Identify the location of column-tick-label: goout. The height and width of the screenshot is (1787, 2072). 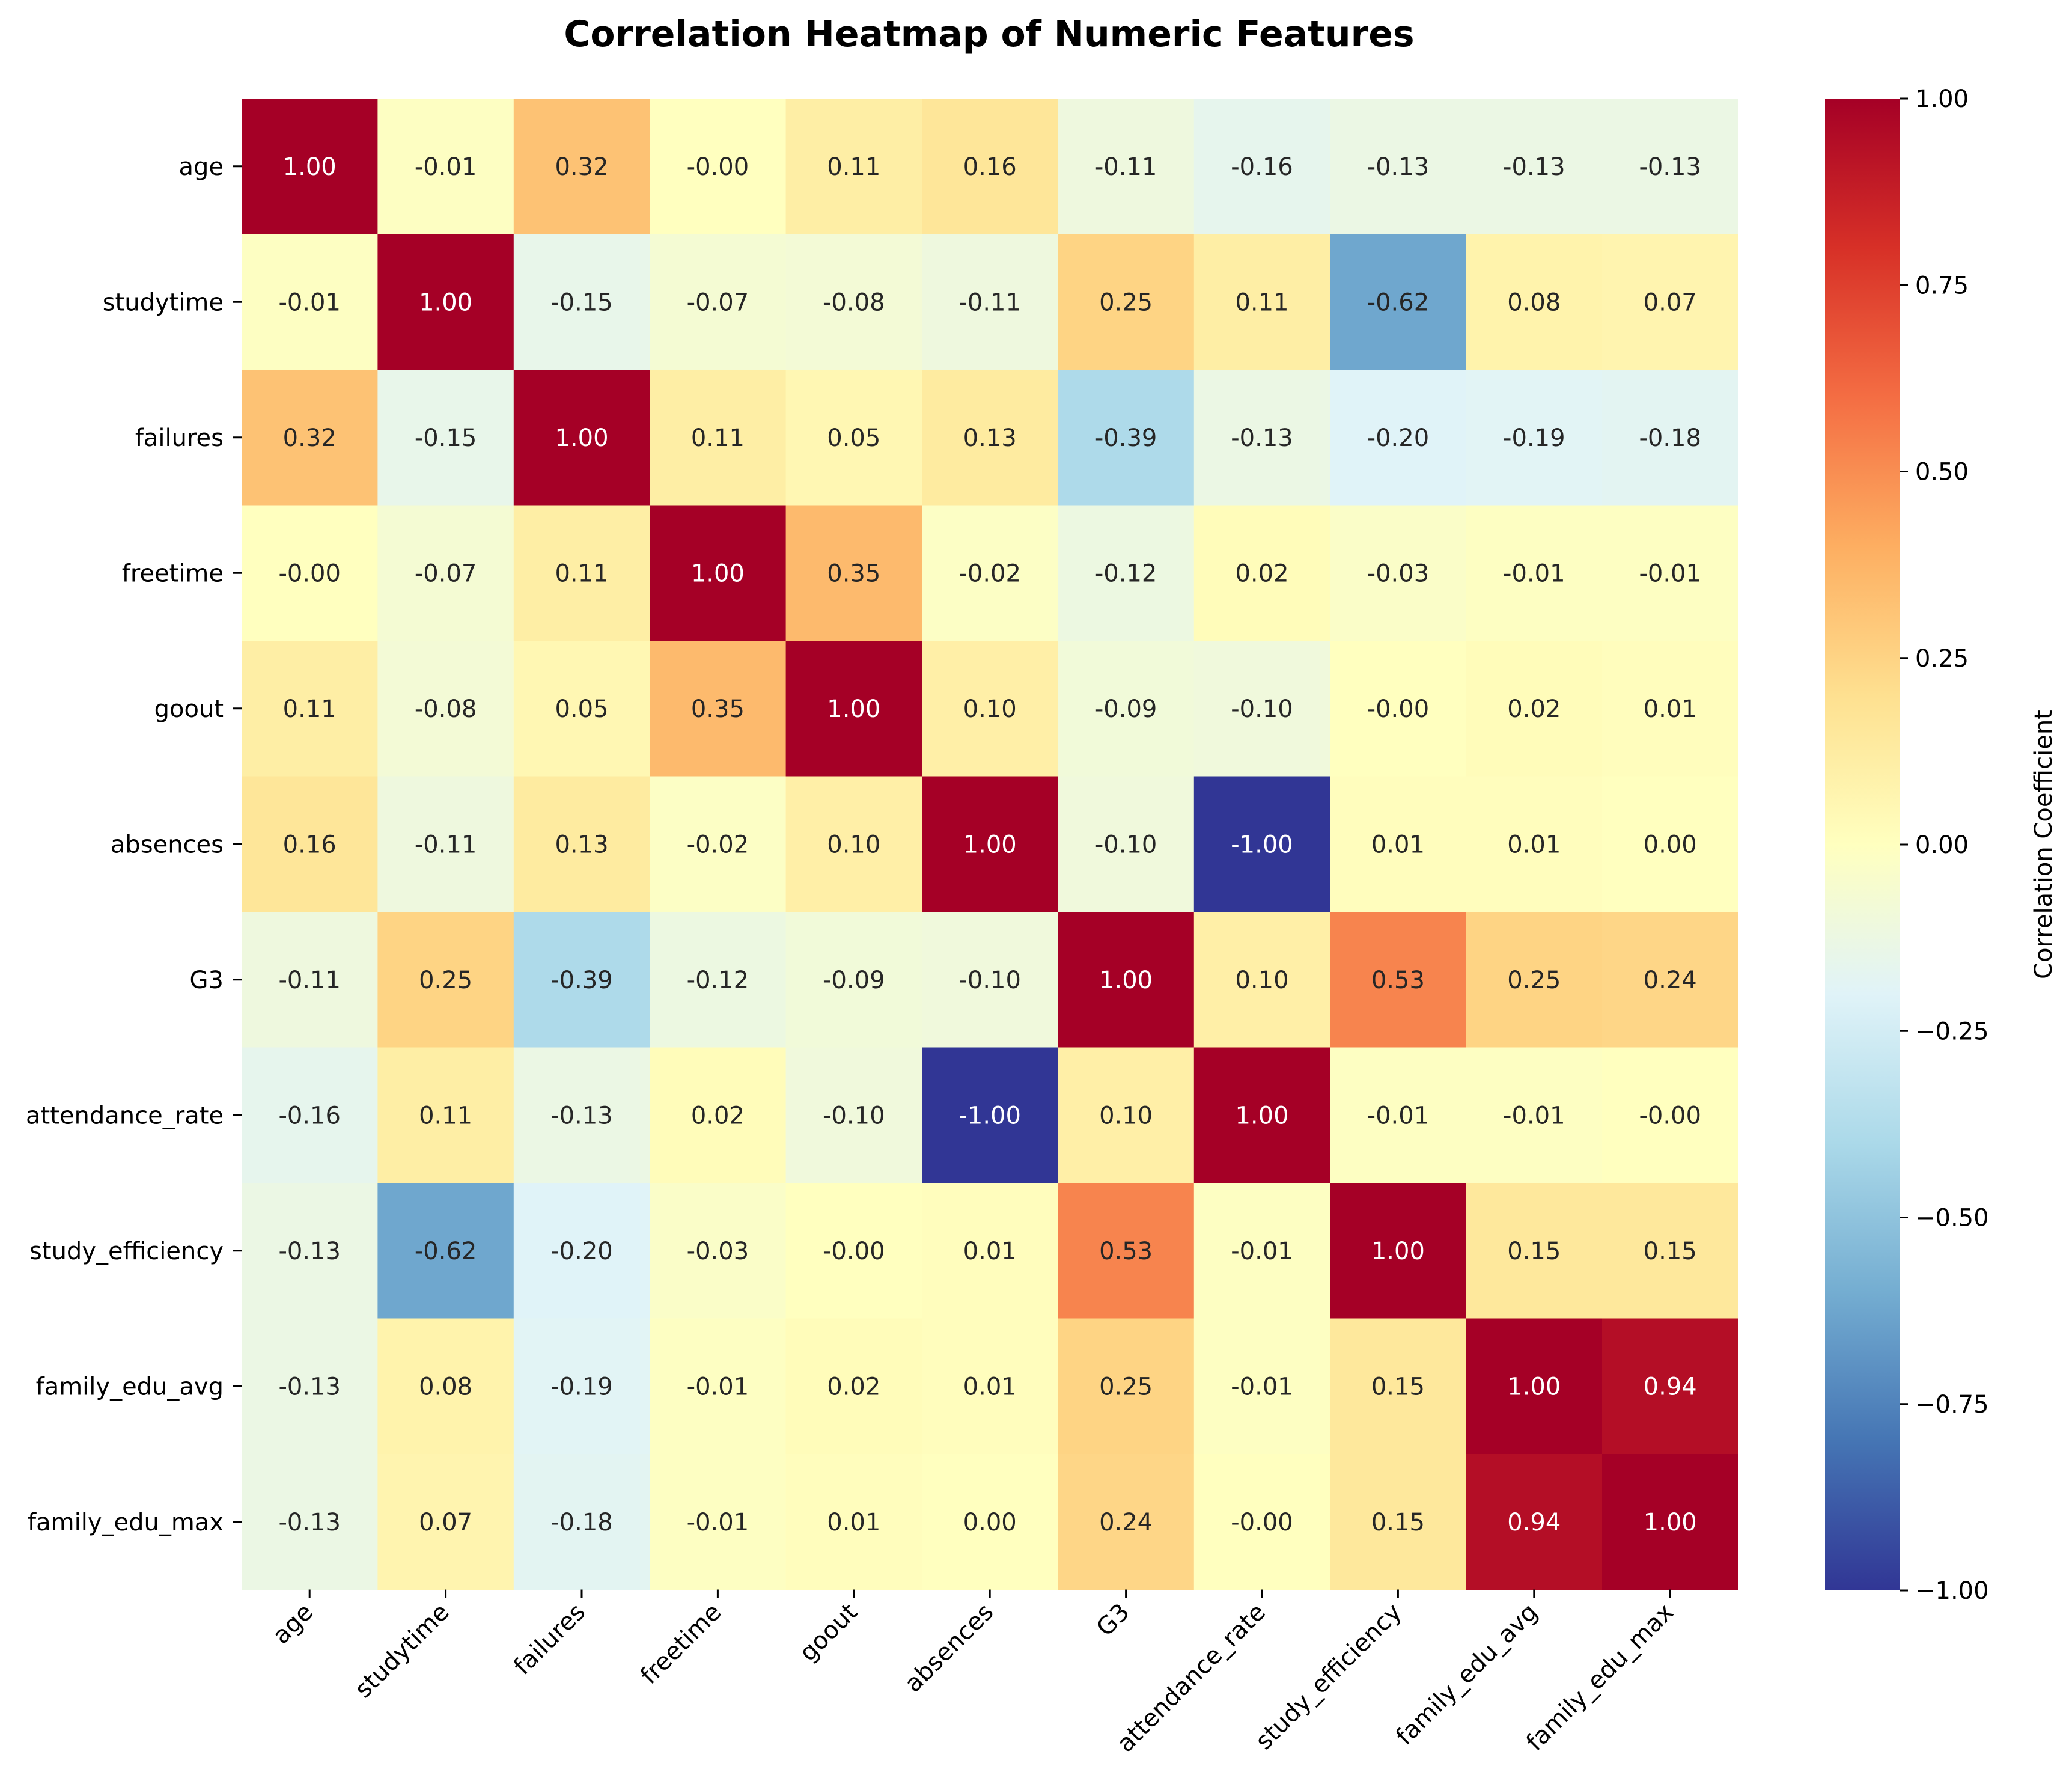
(828, 1632).